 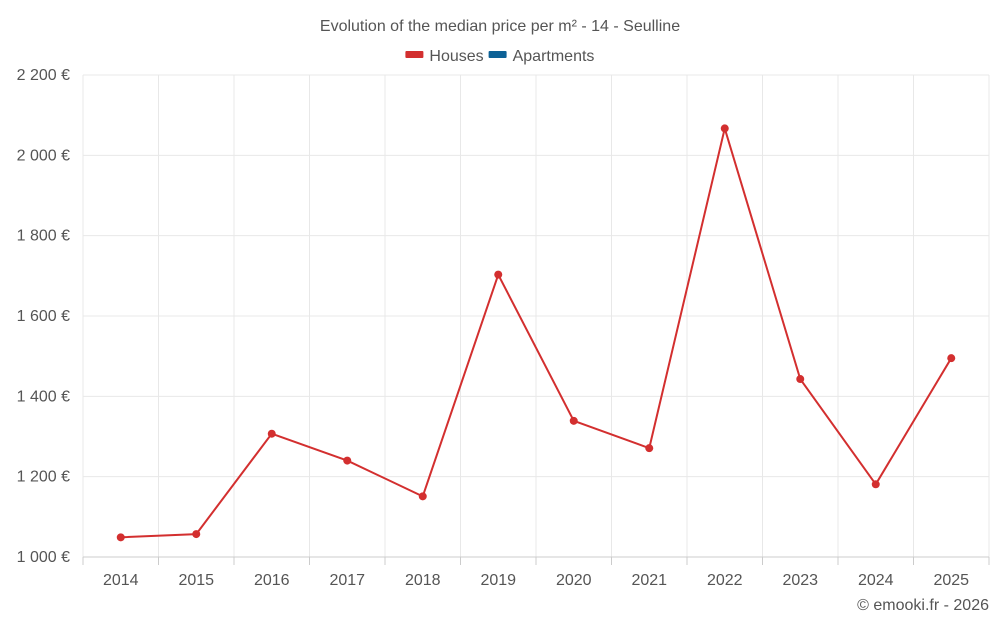 What do you see at coordinates (554, 56) in the screenshot?
I see `legend-label: Apartments` at bounding box center [554, 56].